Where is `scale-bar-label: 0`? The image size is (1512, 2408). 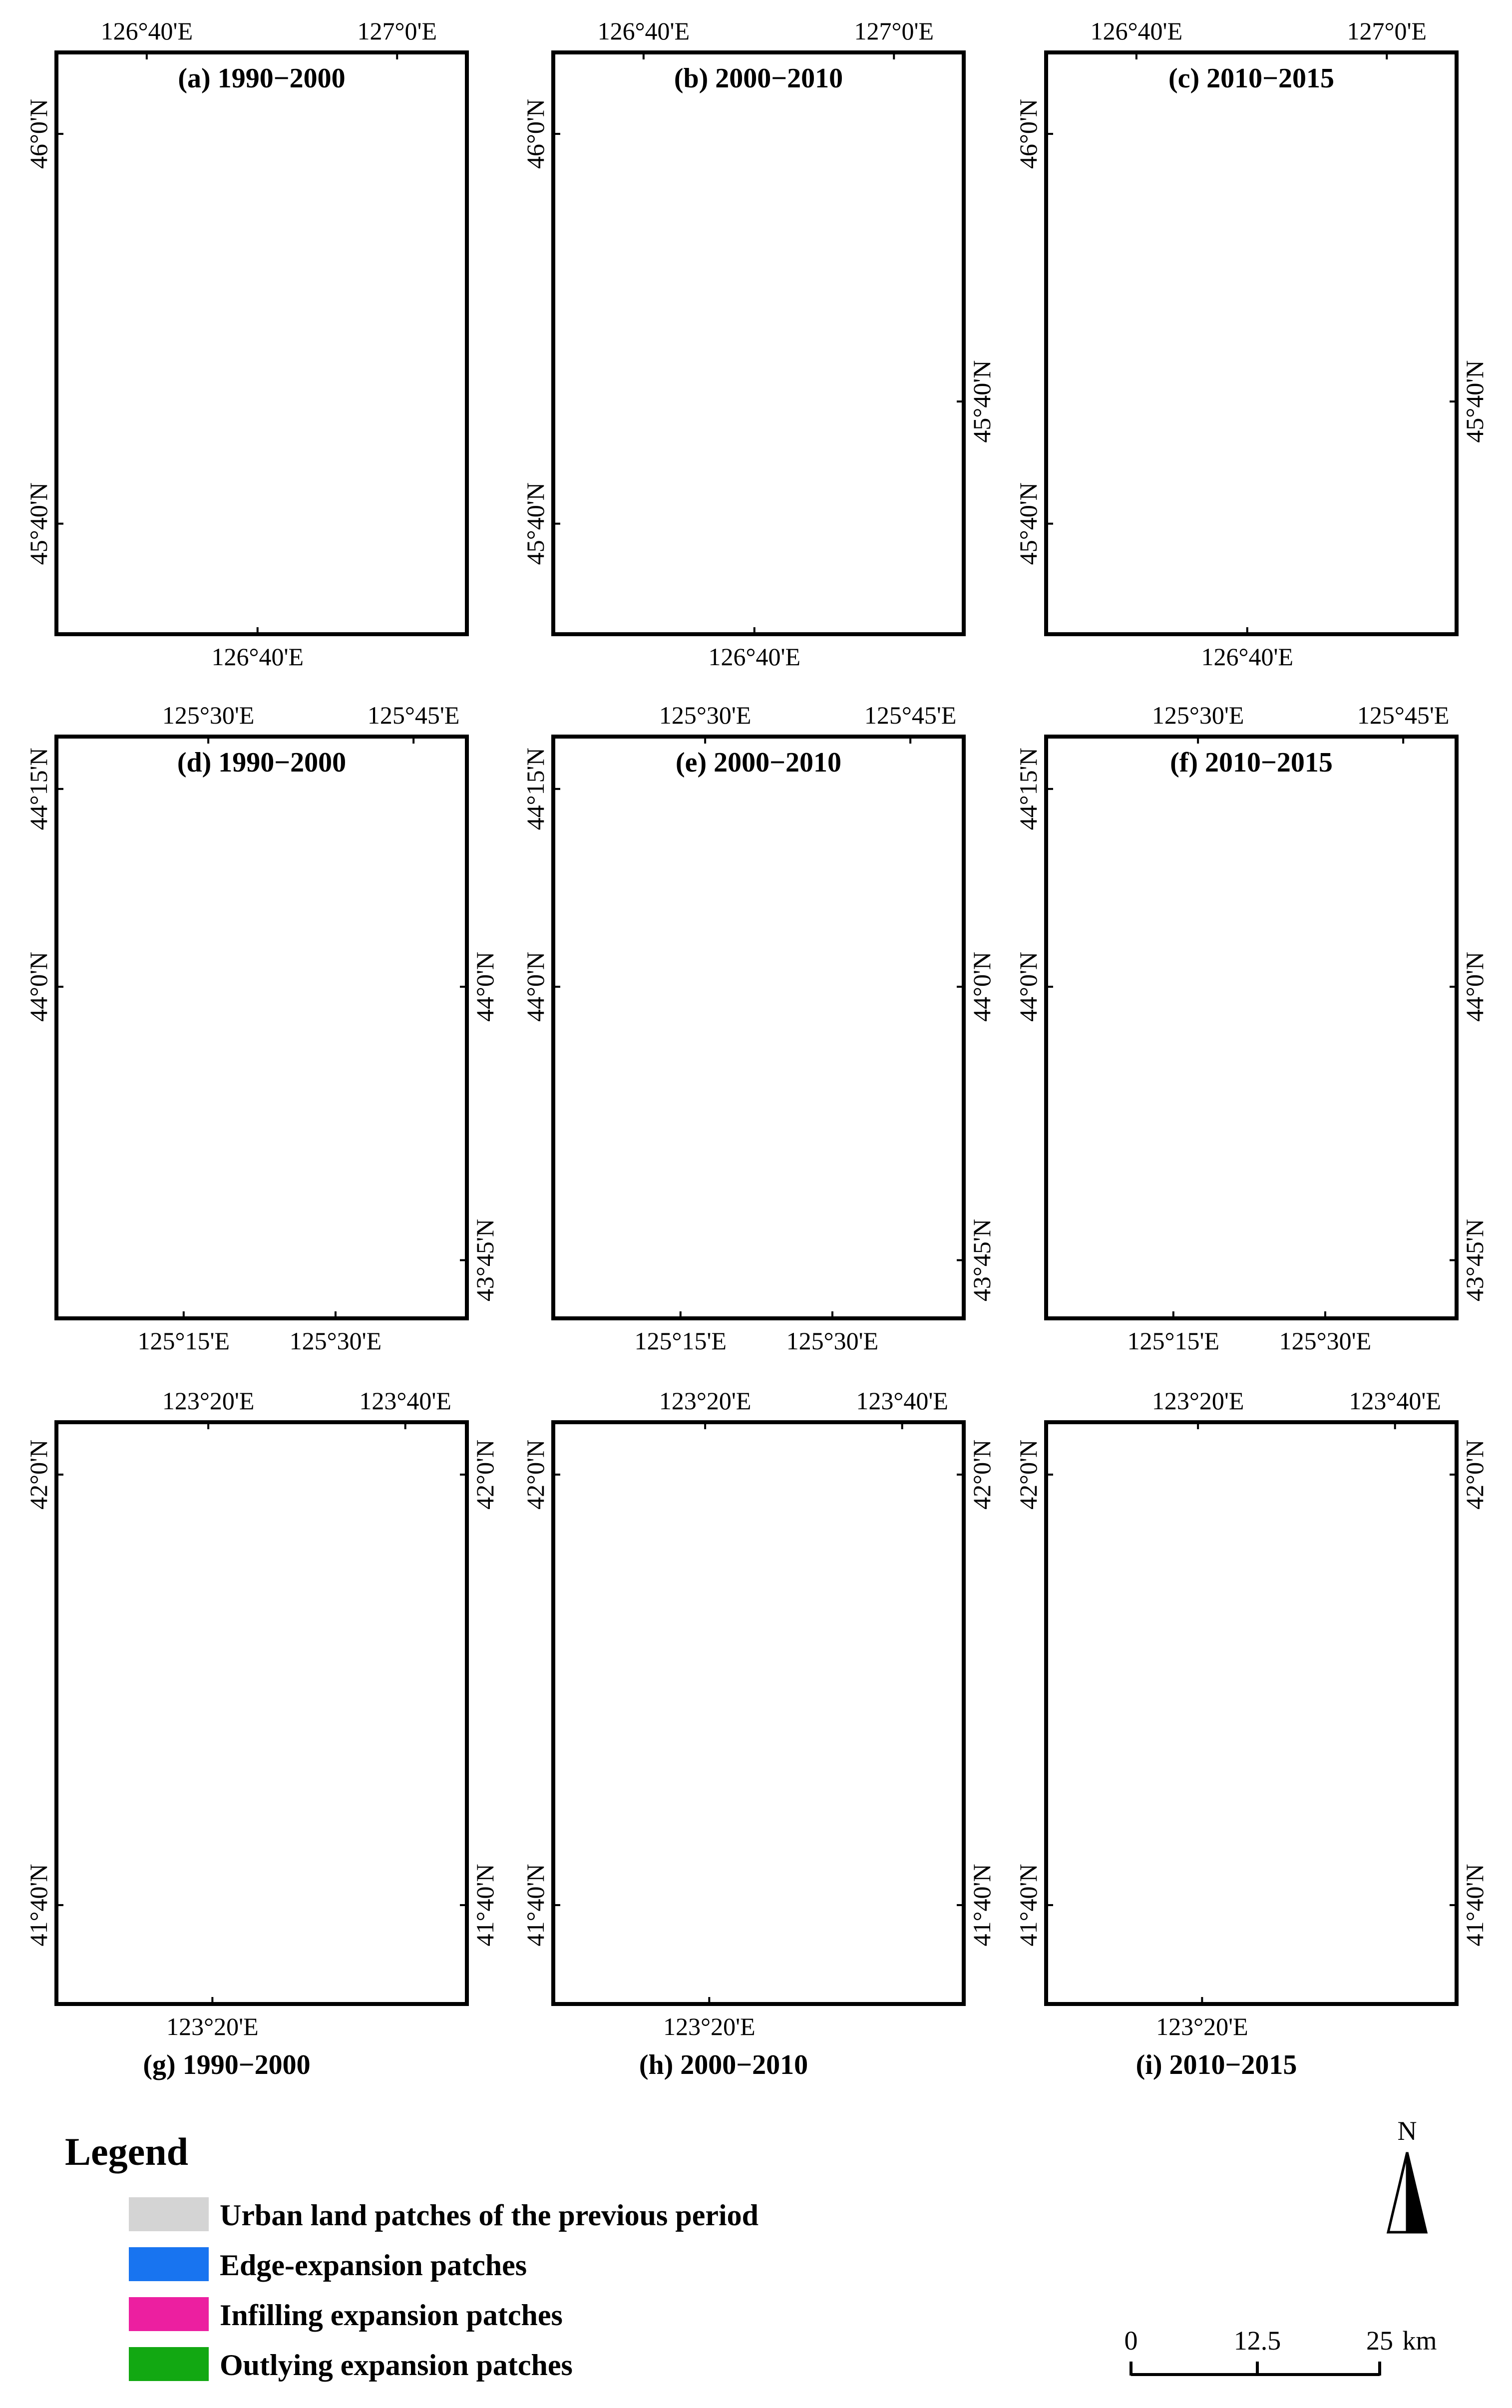 scale-bar-label: 0 is located at coordinates (1131, 2341).